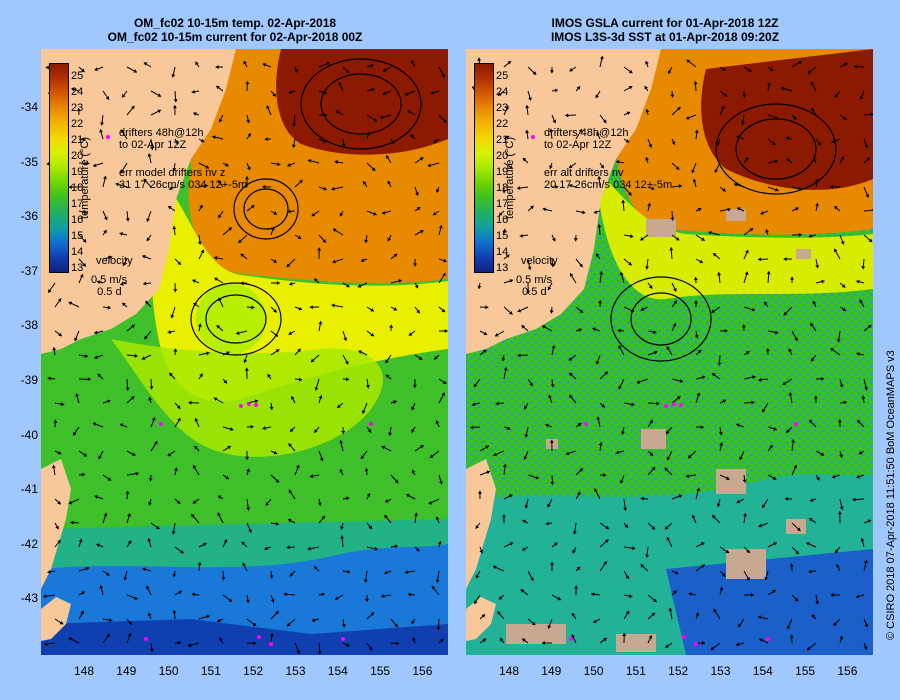  I want to click on colorbar-tick: 24, so click(77, 92).